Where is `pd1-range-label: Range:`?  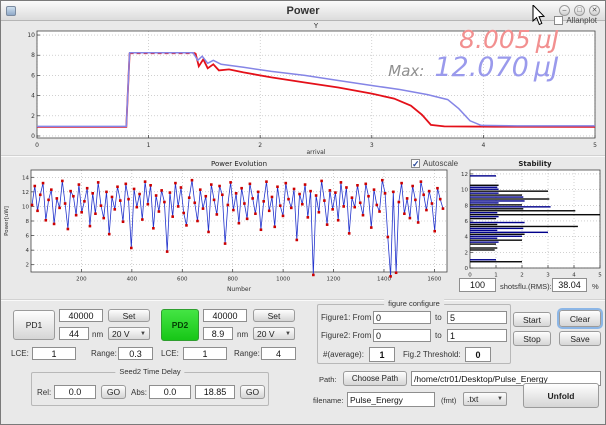 pd1-range-label: Range: is located at coordinates (104, 353).